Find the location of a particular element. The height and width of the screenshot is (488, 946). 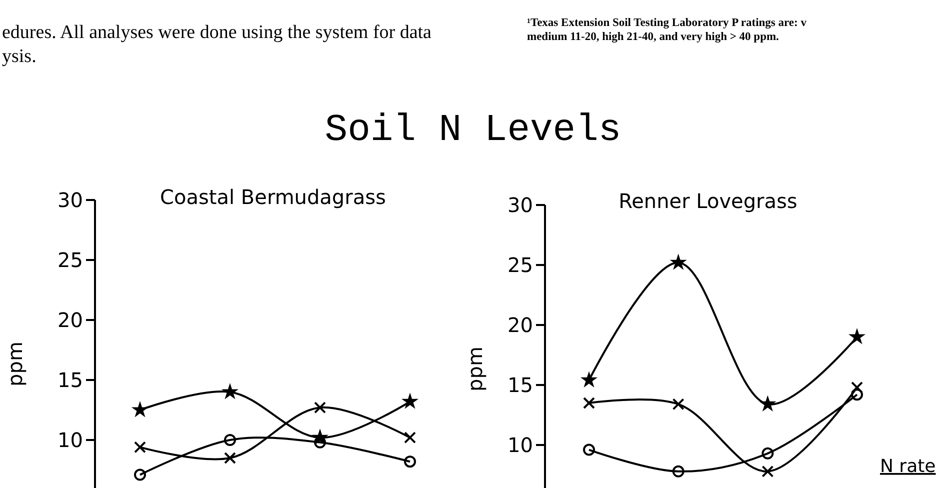

chart-title: Soil N Levels is located at coordinates (473, 130).